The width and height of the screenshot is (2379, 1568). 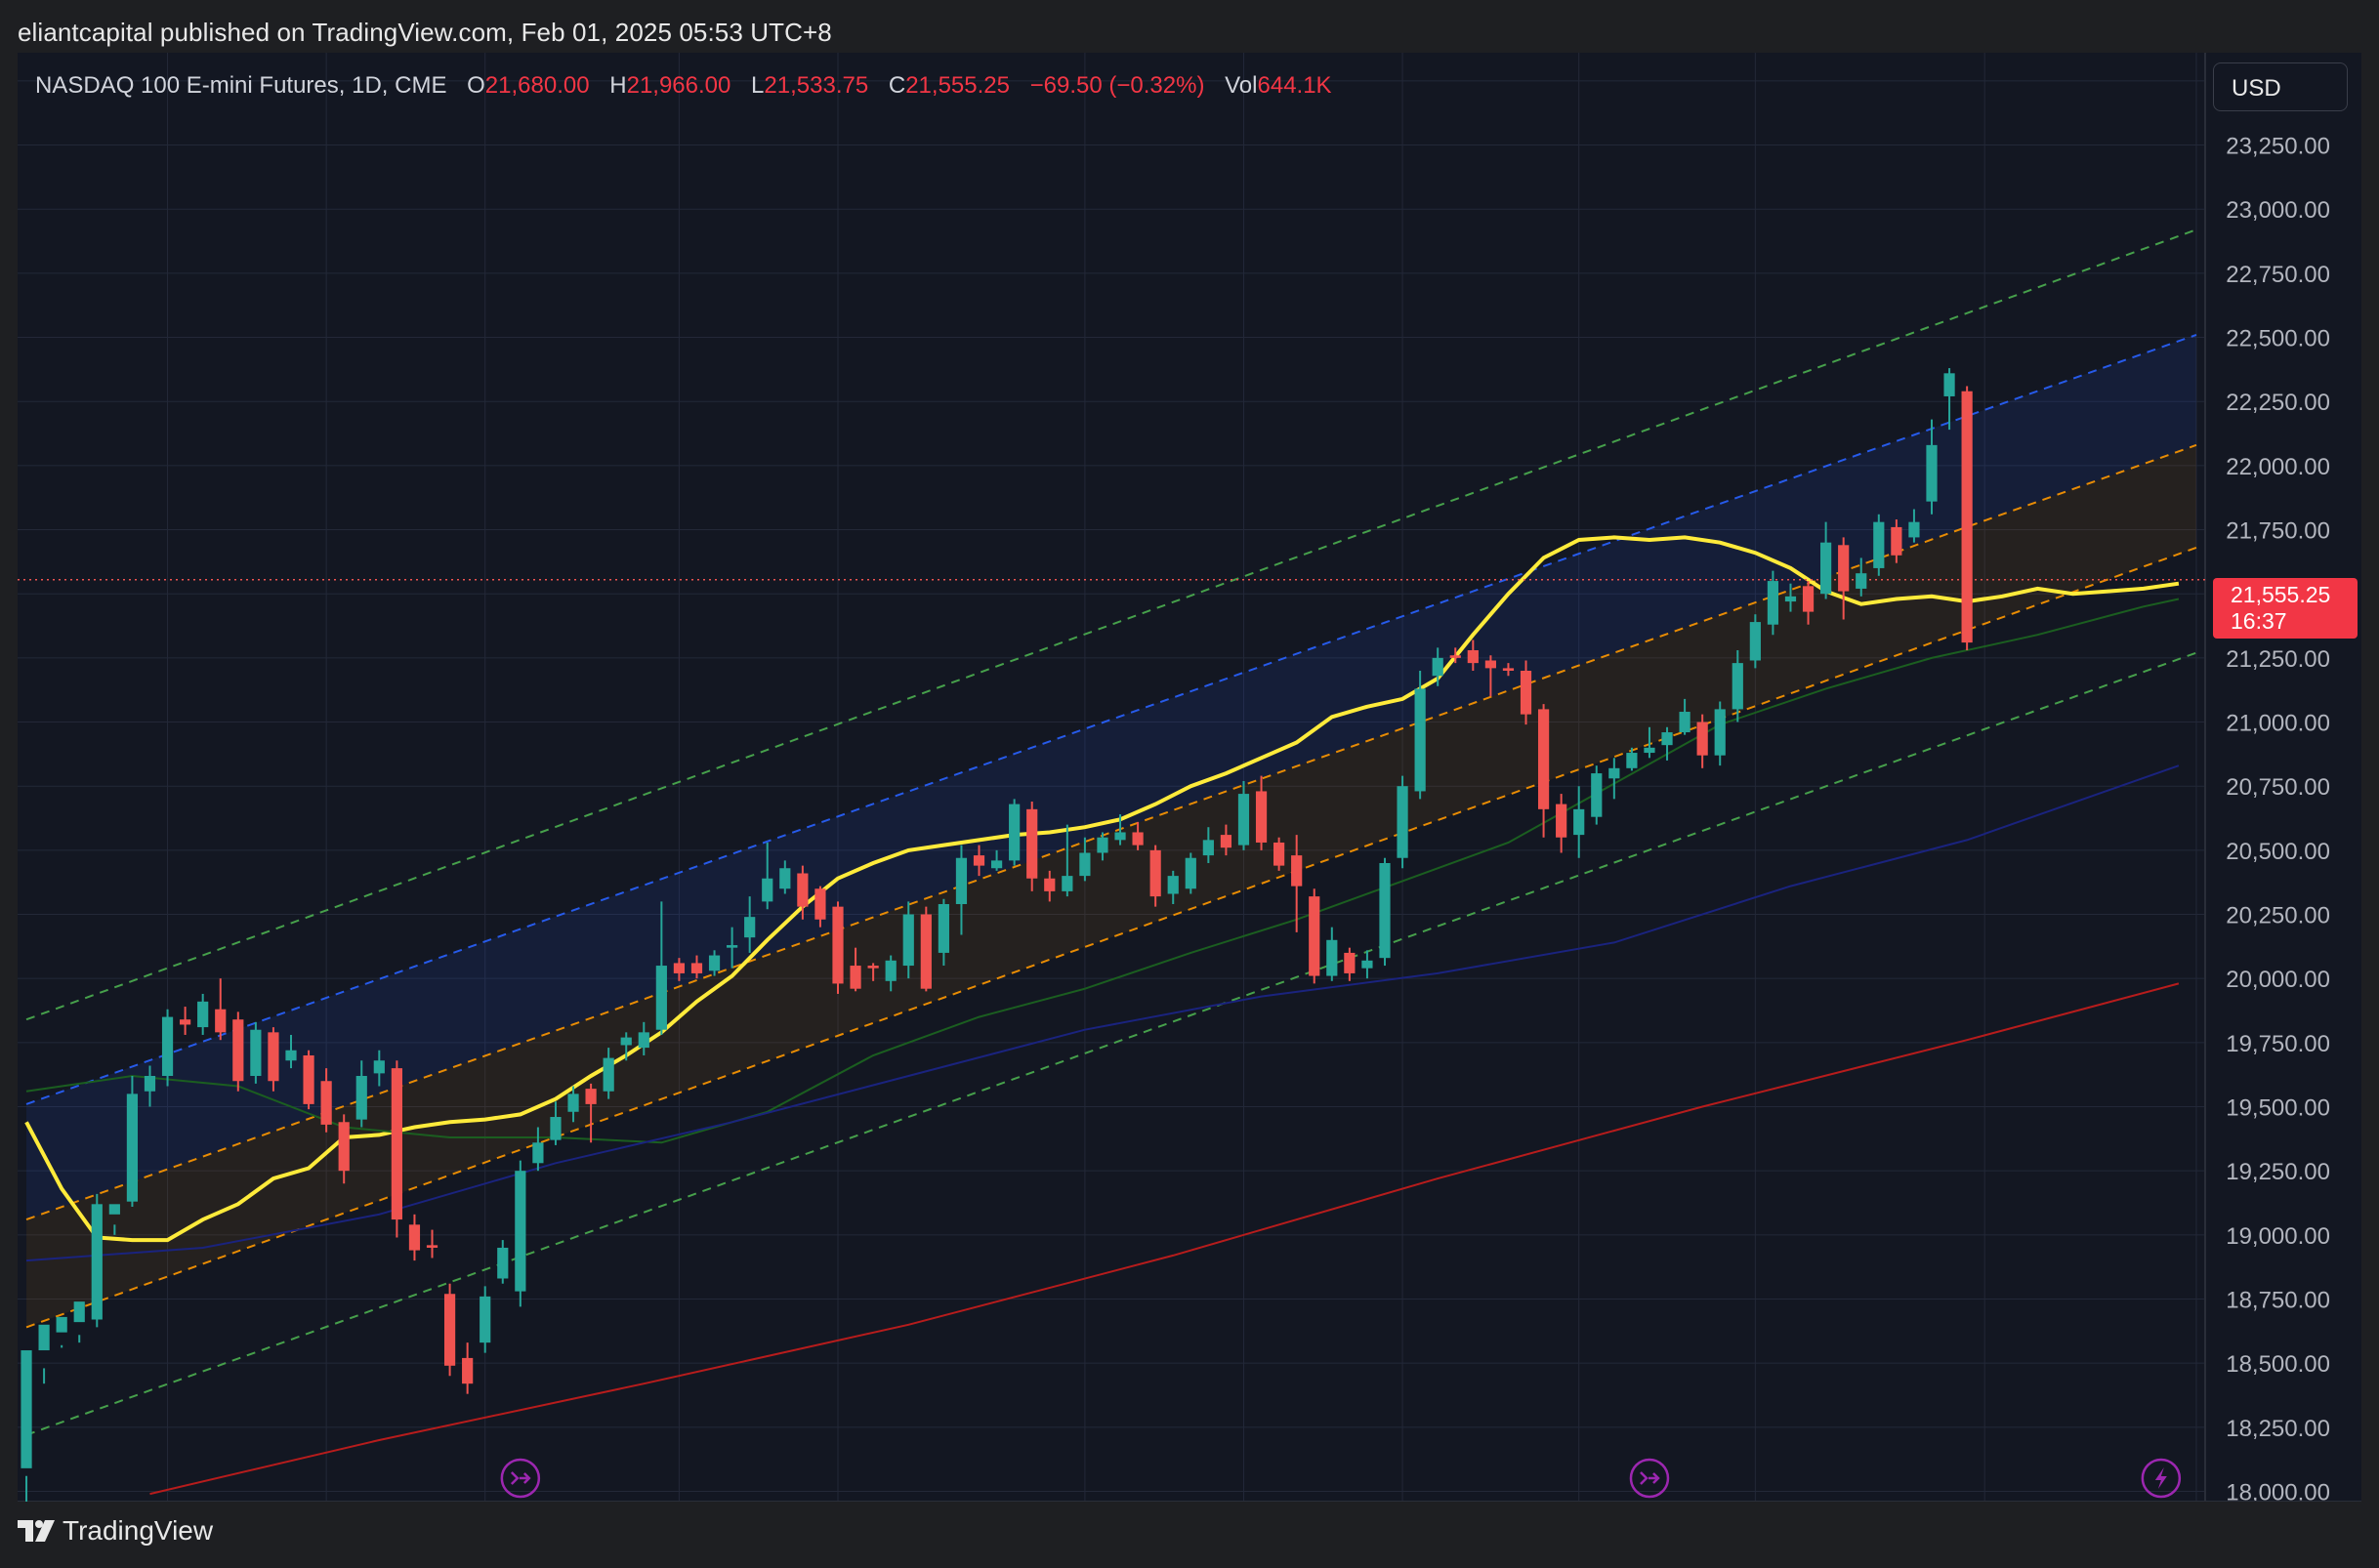 I want to click on volume-value: 644.1K, so click(x=1294, y=85).